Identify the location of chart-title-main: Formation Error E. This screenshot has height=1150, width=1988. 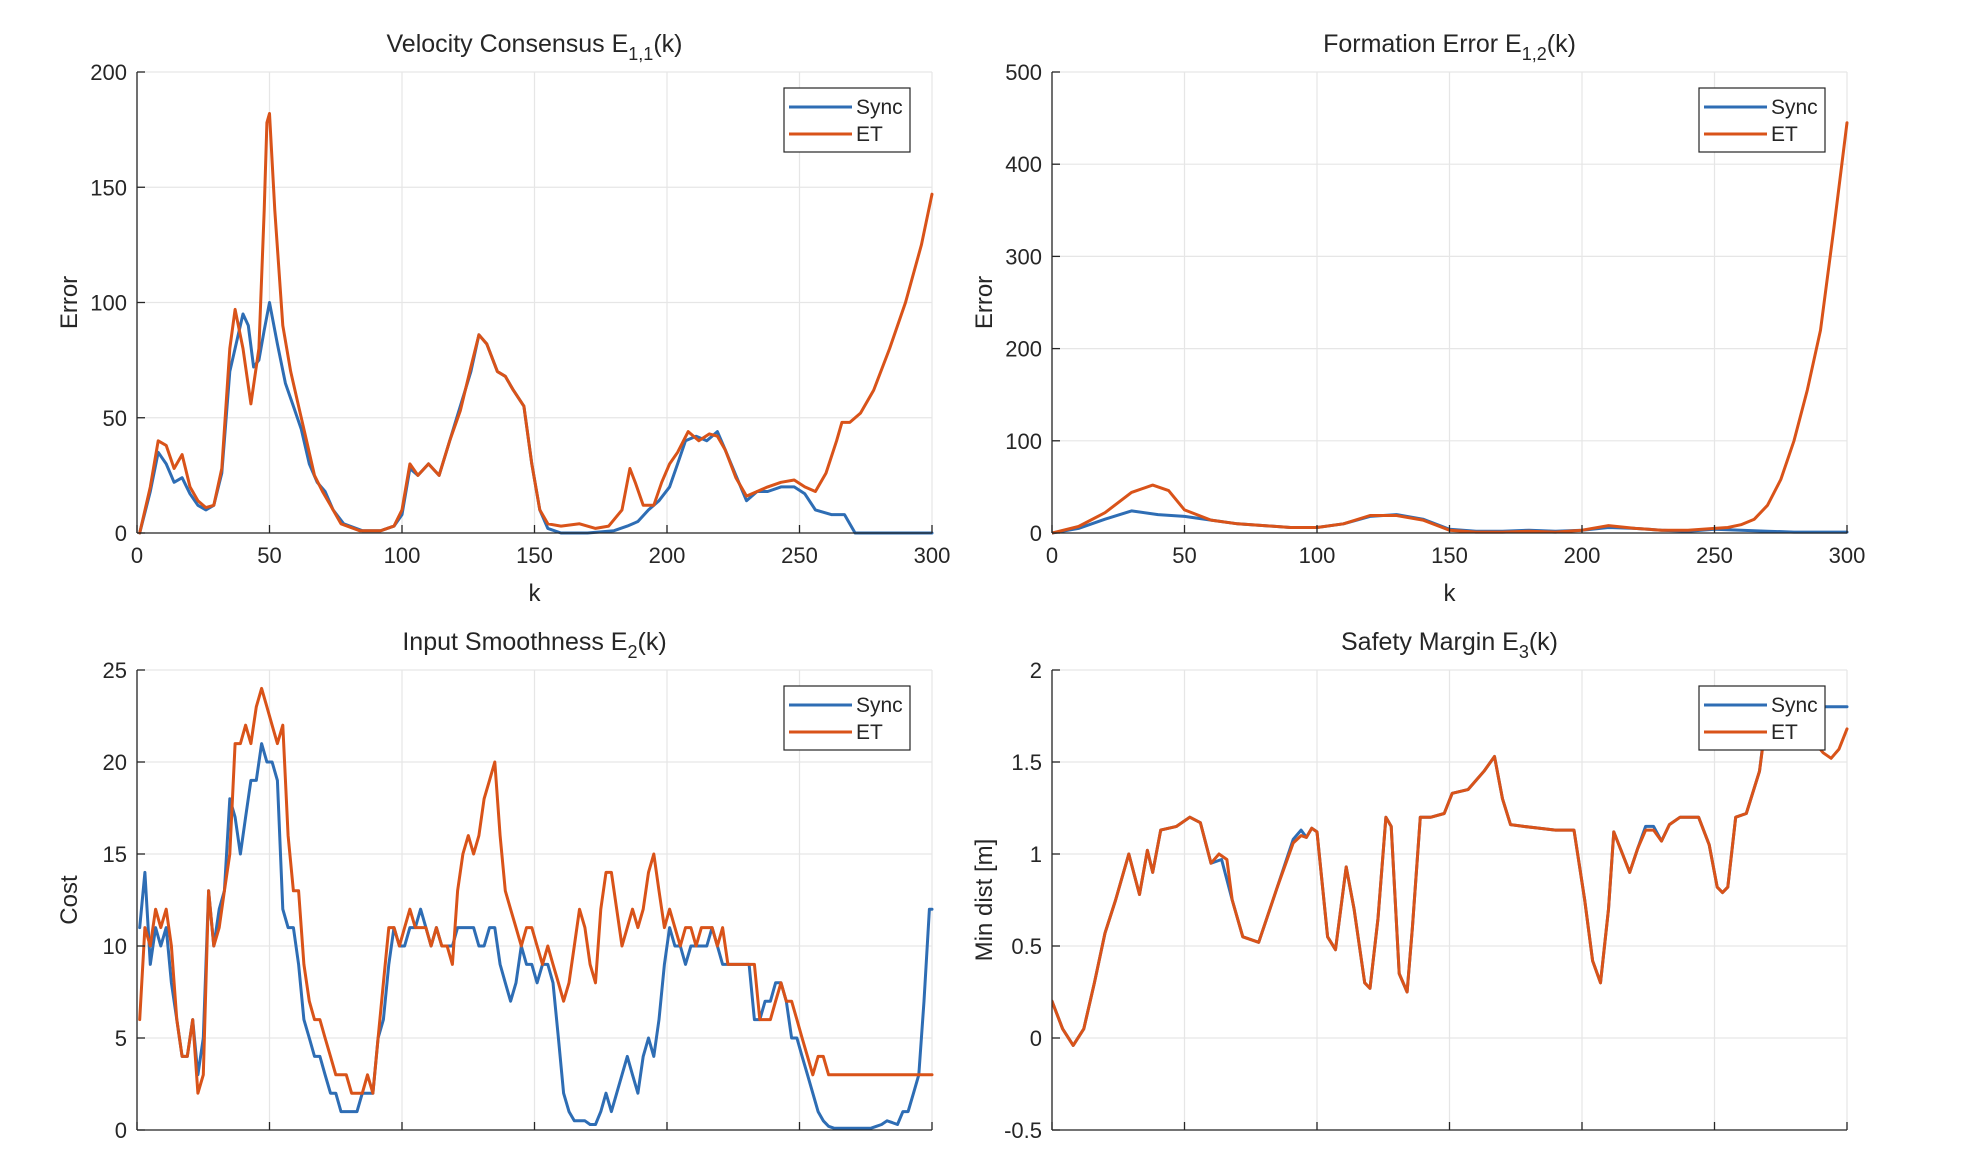
(1422, 44).